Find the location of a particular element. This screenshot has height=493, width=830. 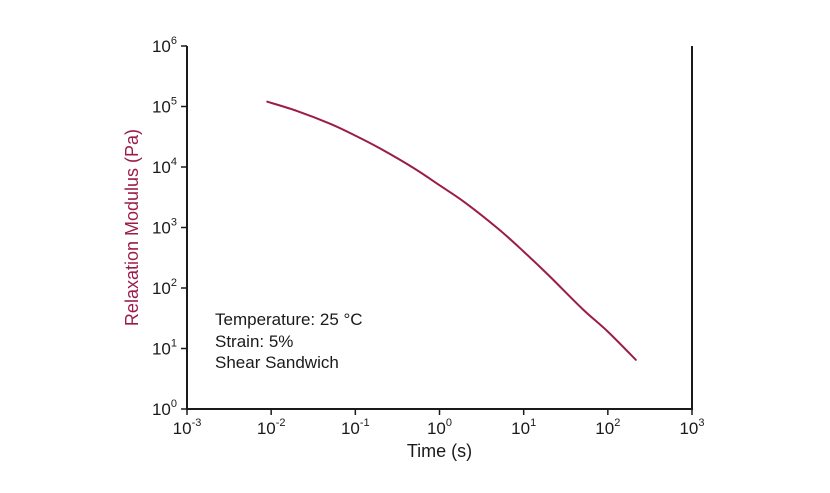

x-tick-label: 10⁻² is located at coordinates (271, 427).